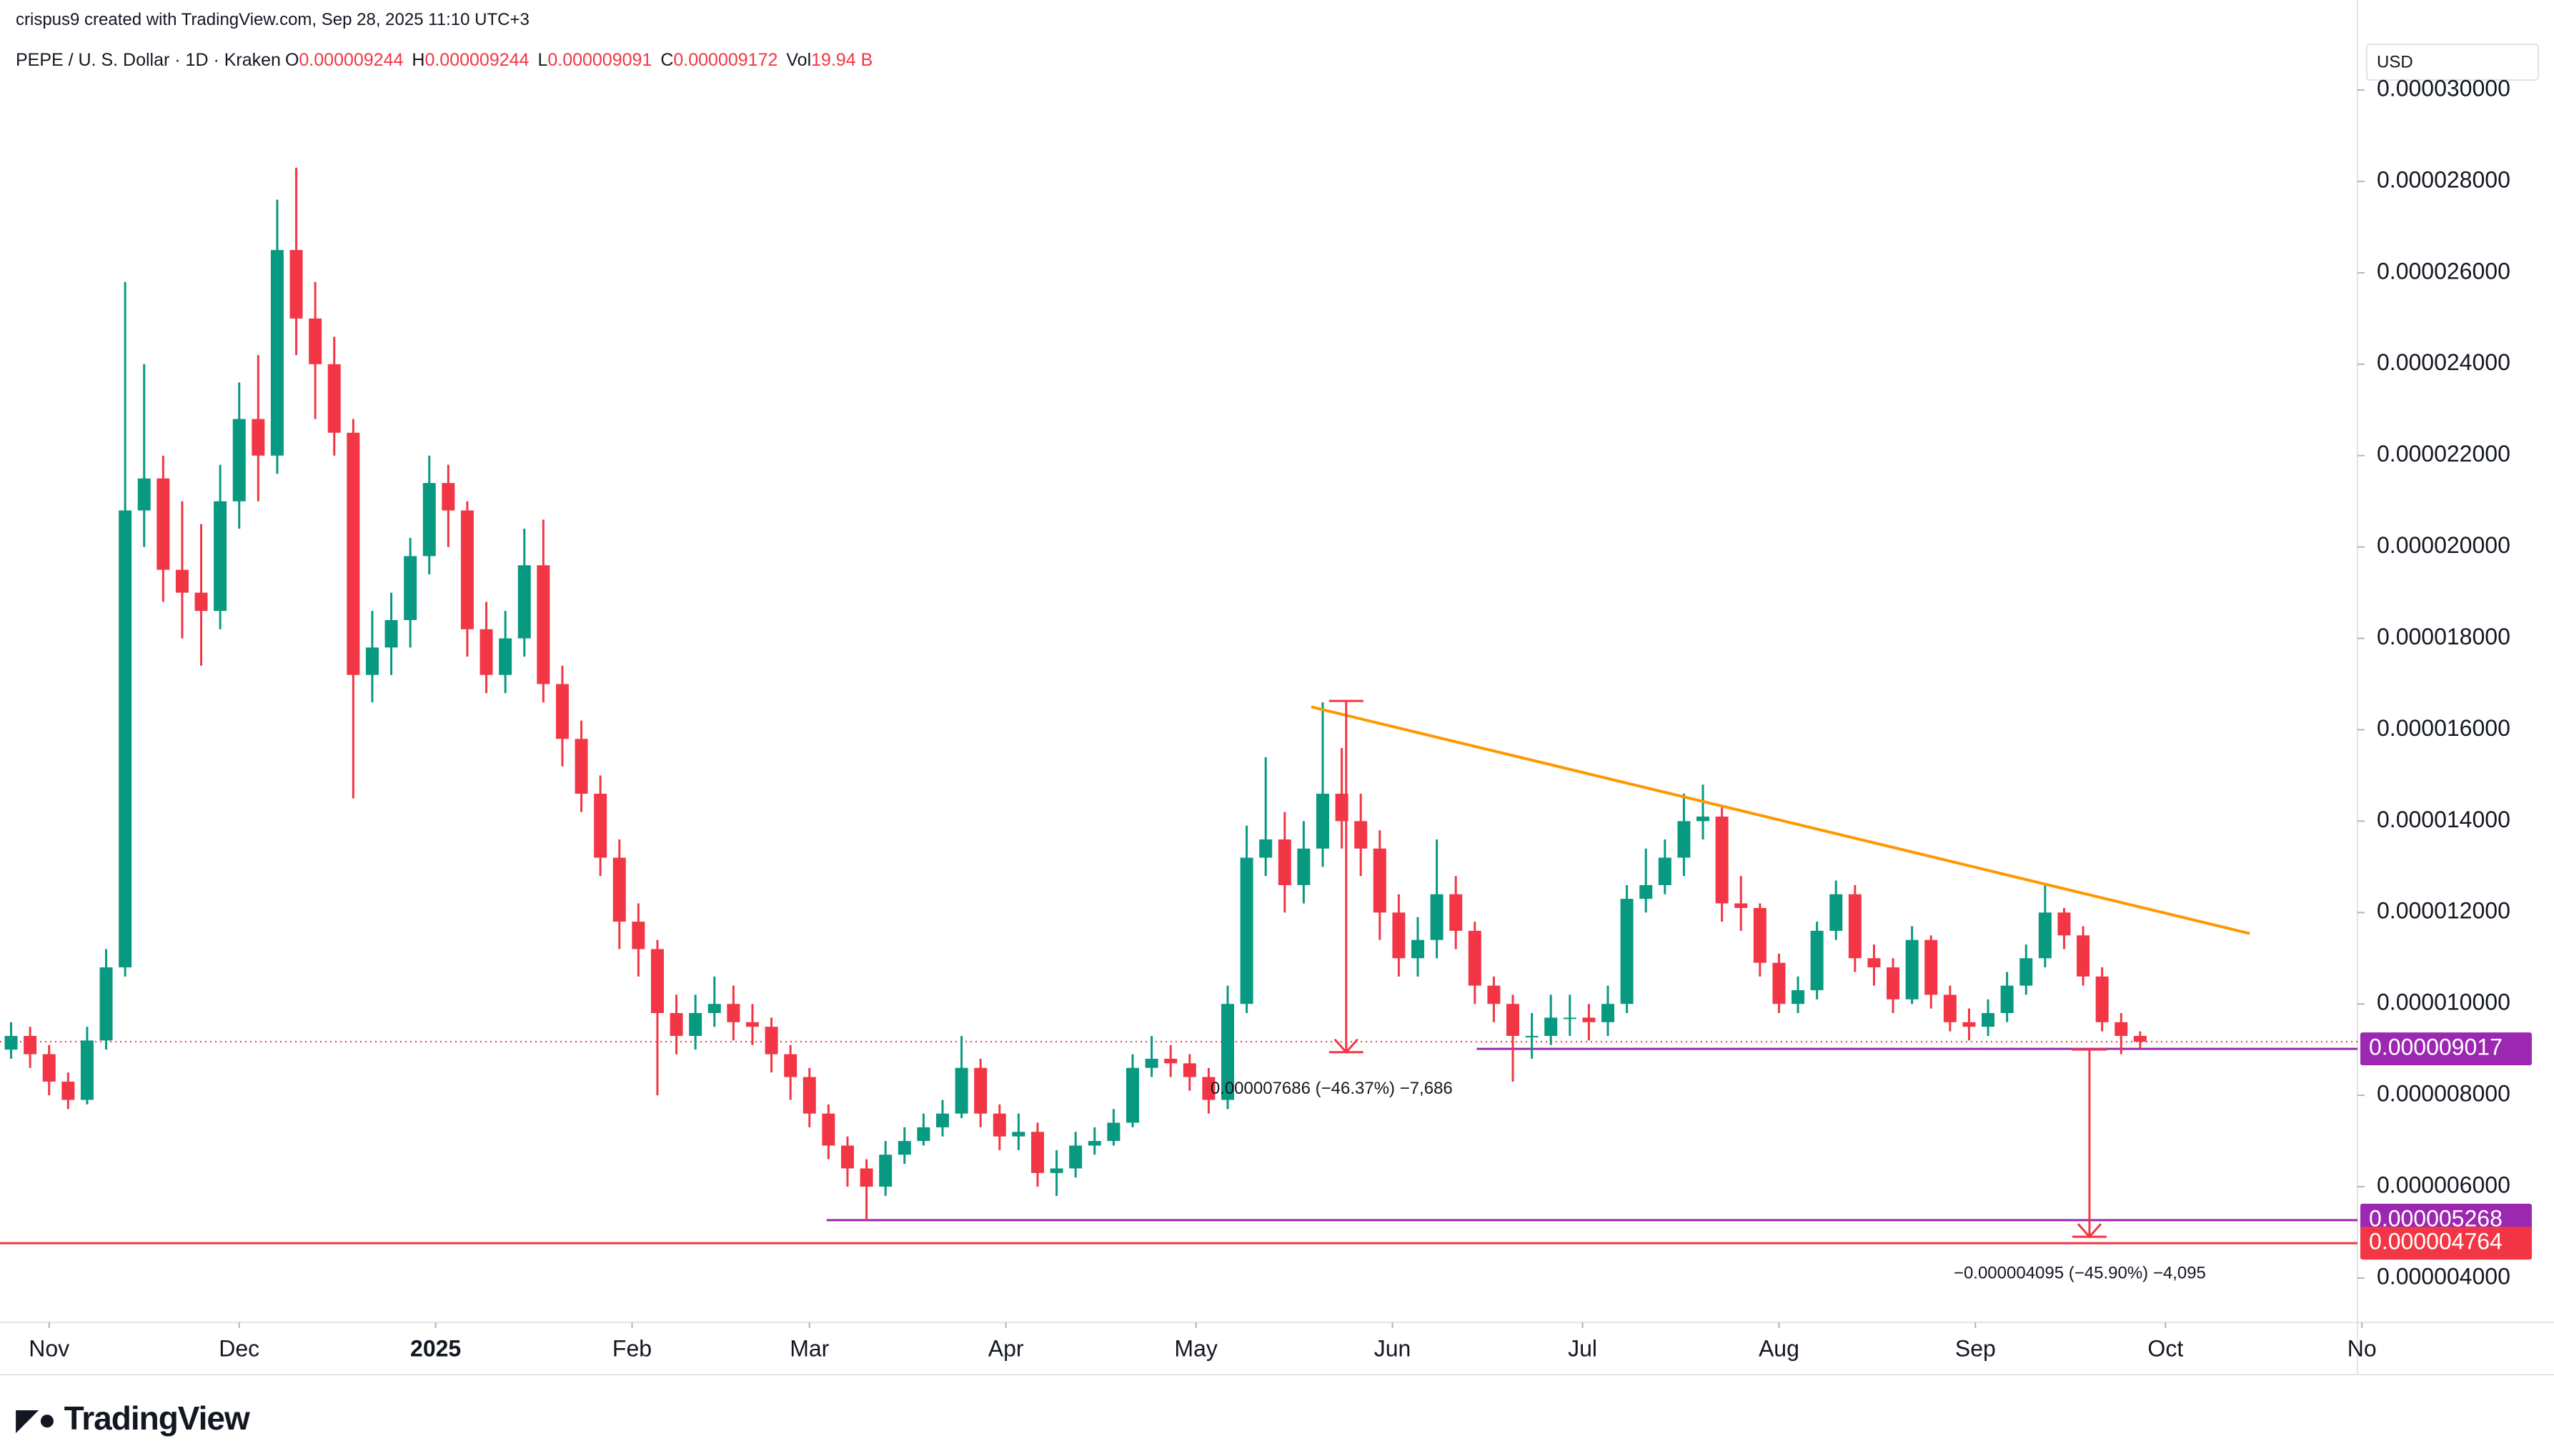  What do you see at coordinates (2443, 179) in the screenshot?
I see `y-tick-label: 0.000028000` at bounding box center [2443, 179].